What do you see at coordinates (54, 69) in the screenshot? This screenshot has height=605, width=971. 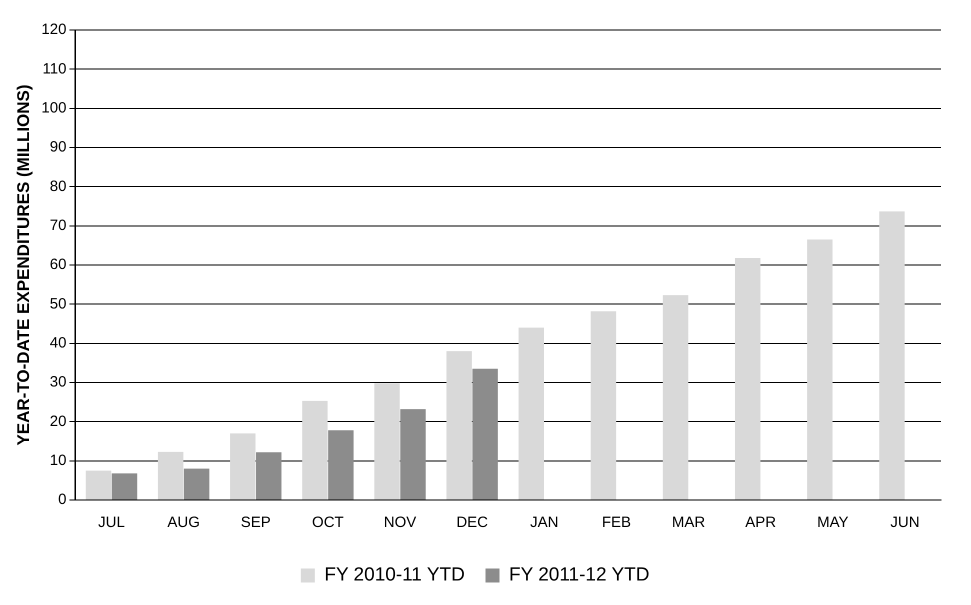 I see `y-tick-label: 110` at bounding box center [54, 69].